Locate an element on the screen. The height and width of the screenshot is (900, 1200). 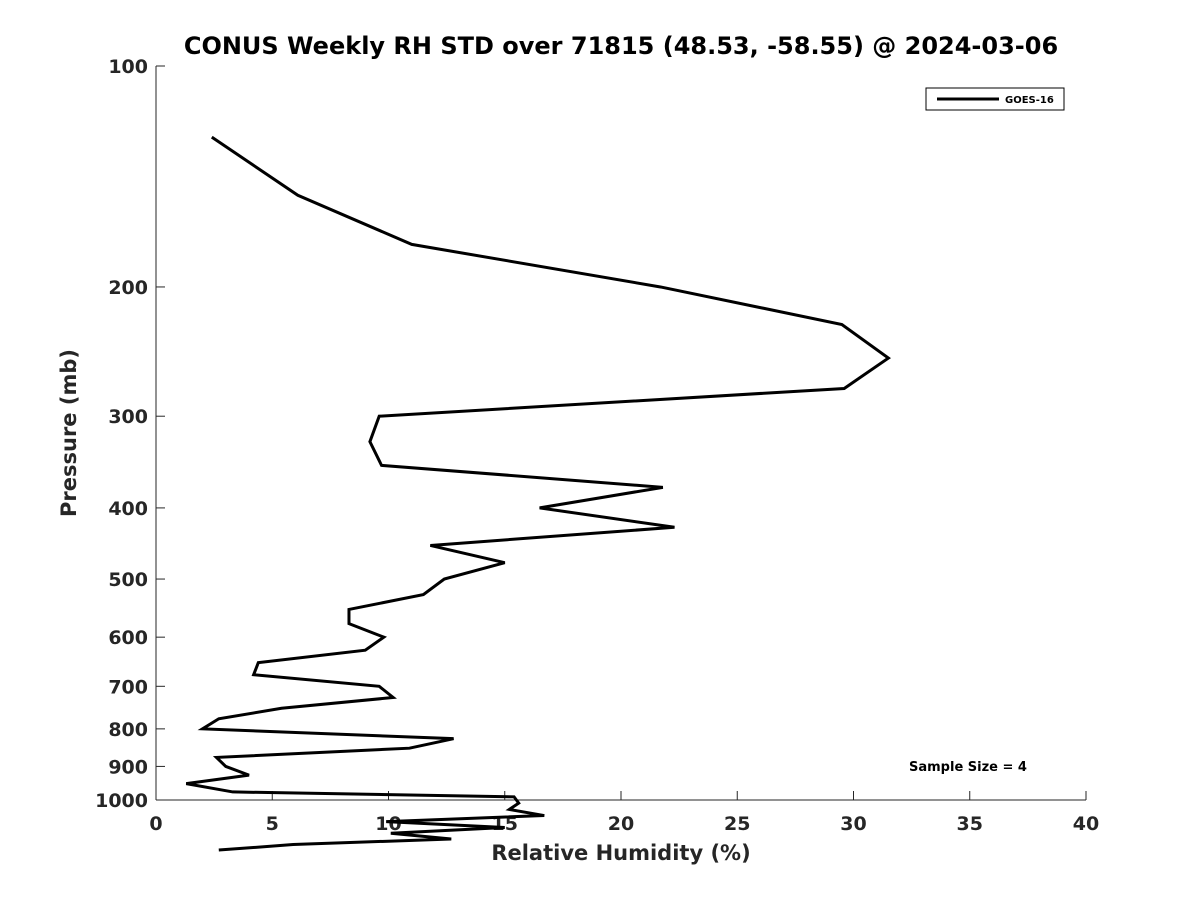
x-tick-label: 25 is located at coordinates (737, 824).